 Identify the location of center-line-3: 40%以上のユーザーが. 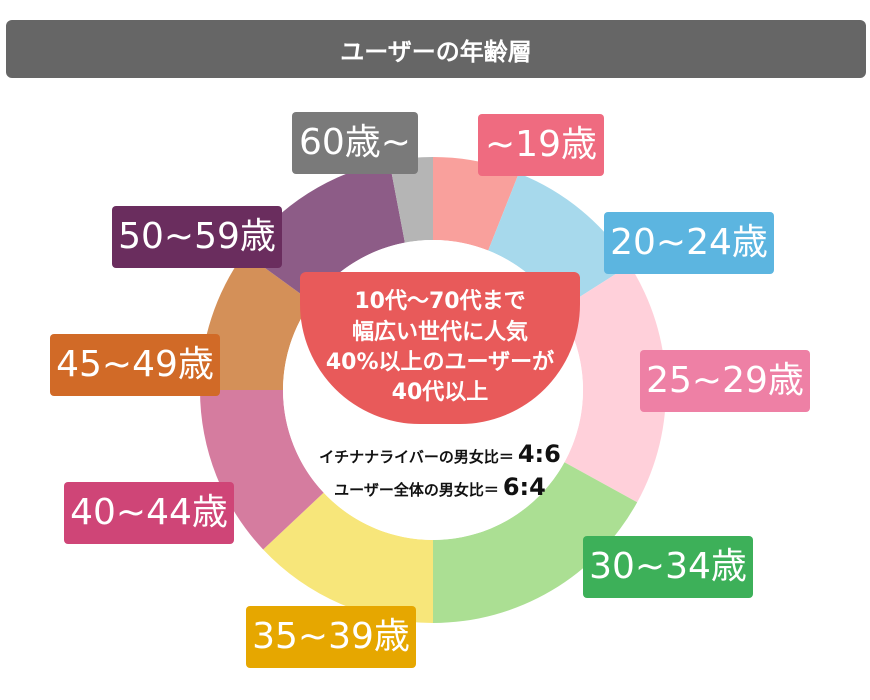
(440, 362).